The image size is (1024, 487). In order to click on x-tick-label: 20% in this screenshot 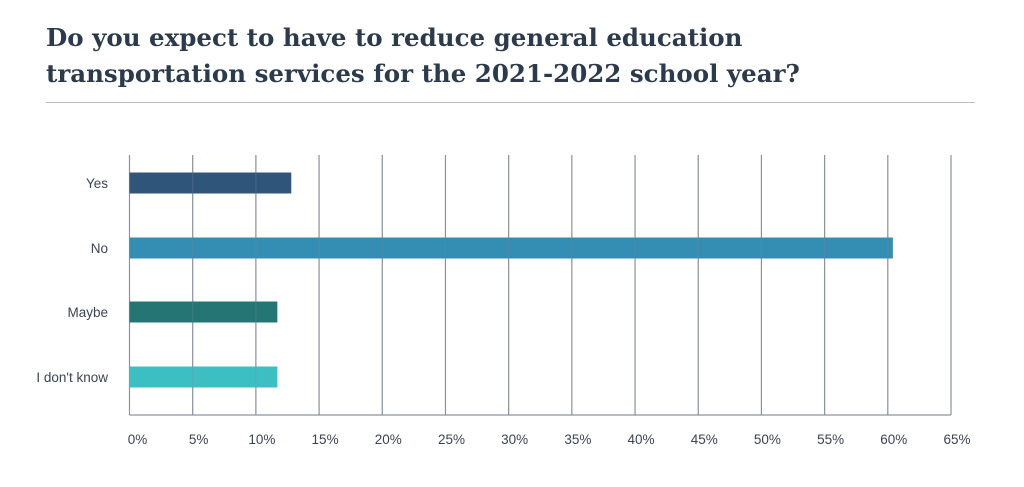, I will do `click(388, 439)`.